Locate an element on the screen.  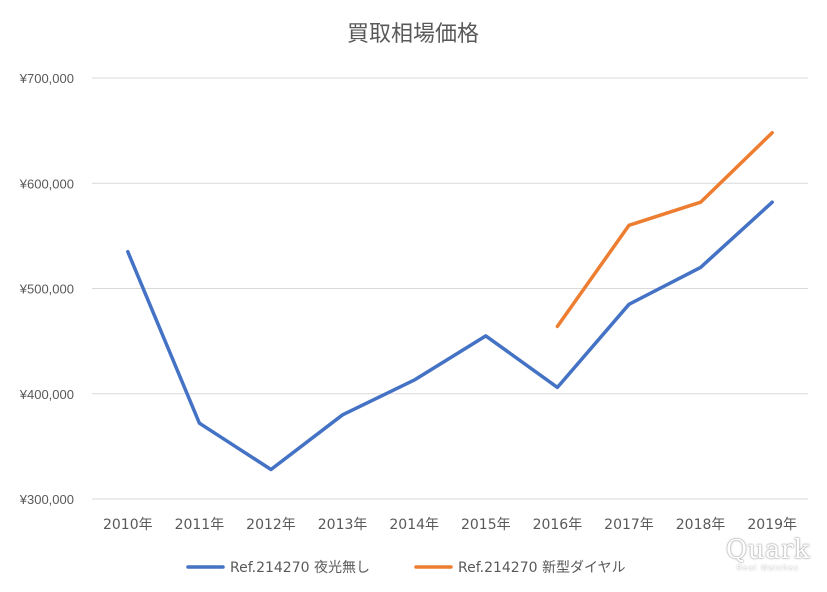
legend: Ref.214270 夜光無し Ref.214270 新型ダイヤル is located at coordinates (406, 568).